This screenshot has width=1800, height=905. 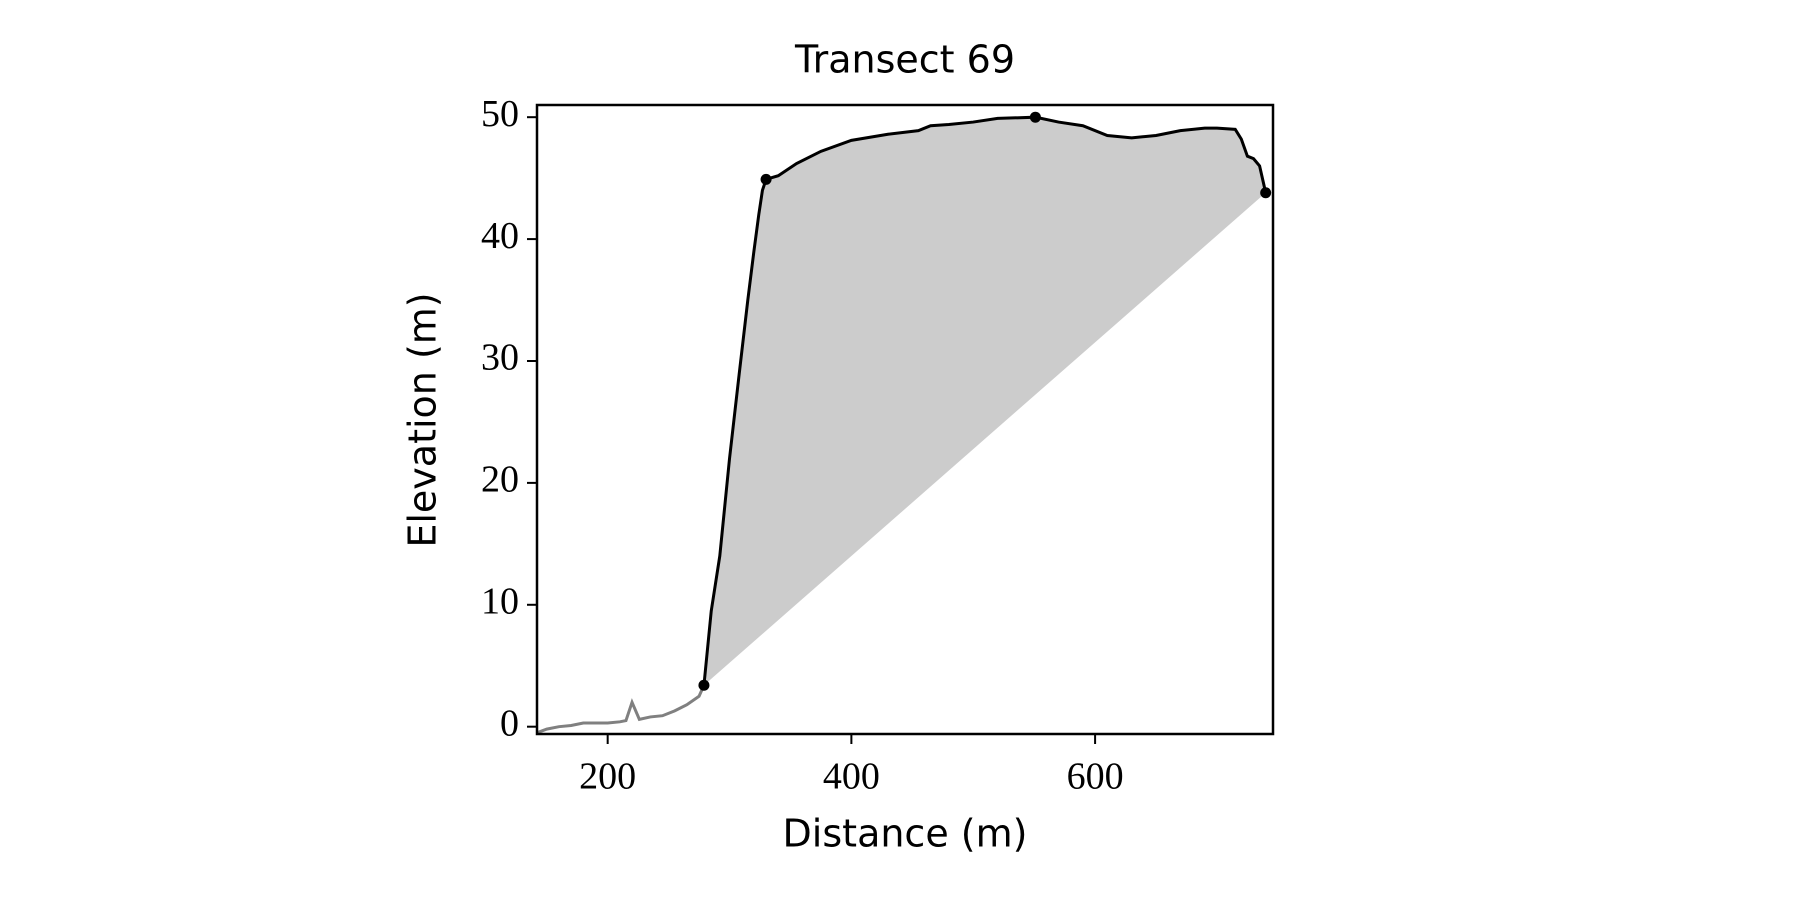 I want to click on x-tick-label: 600, so click(x=1095, y=777).